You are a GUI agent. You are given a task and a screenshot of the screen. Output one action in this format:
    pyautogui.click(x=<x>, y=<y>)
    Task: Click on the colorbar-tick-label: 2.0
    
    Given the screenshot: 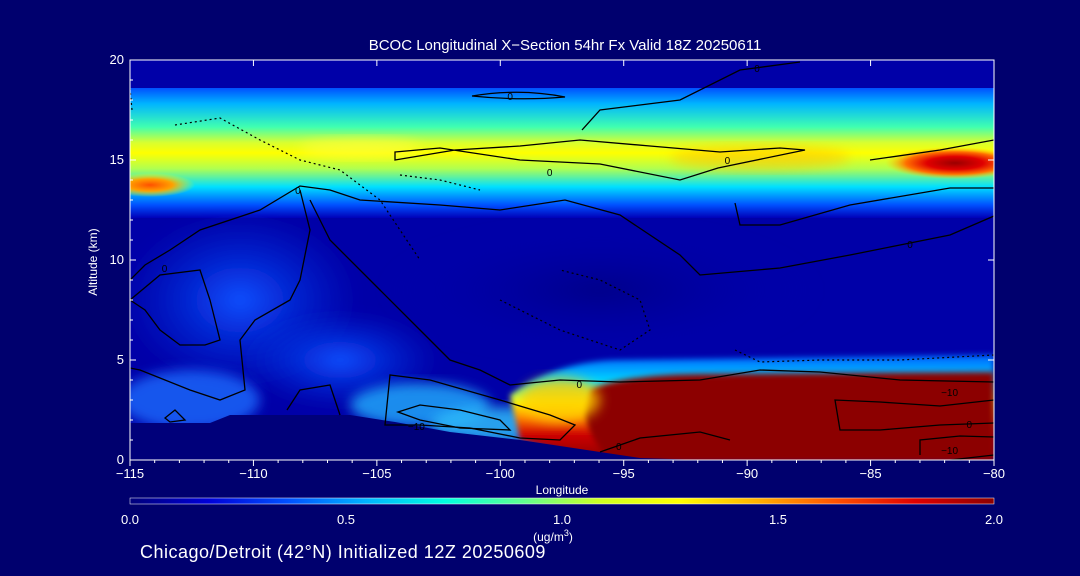 What is the action you would take?
    pyautogui.click(x=994, y=519)
    